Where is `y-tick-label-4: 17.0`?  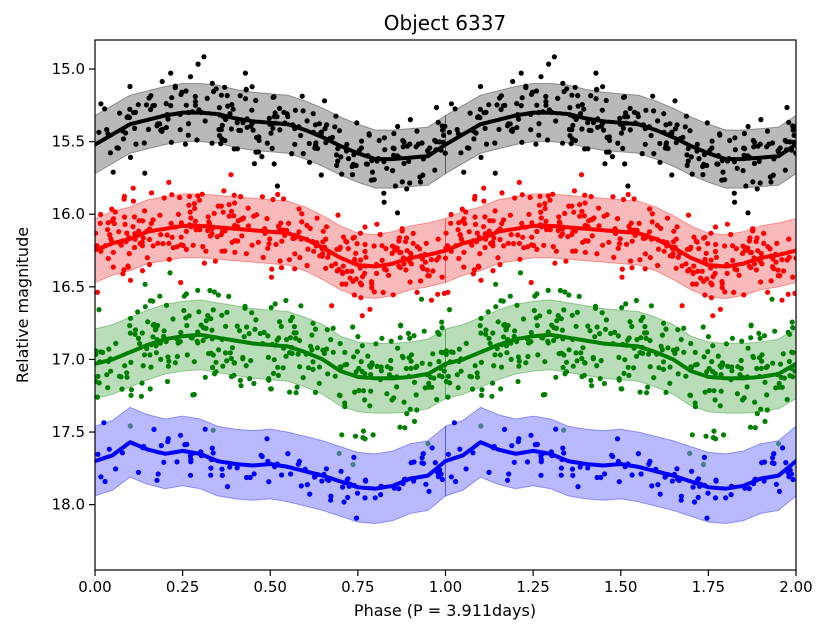 y-tick-label-4: 17.0 is located at coordinates (68, 359).